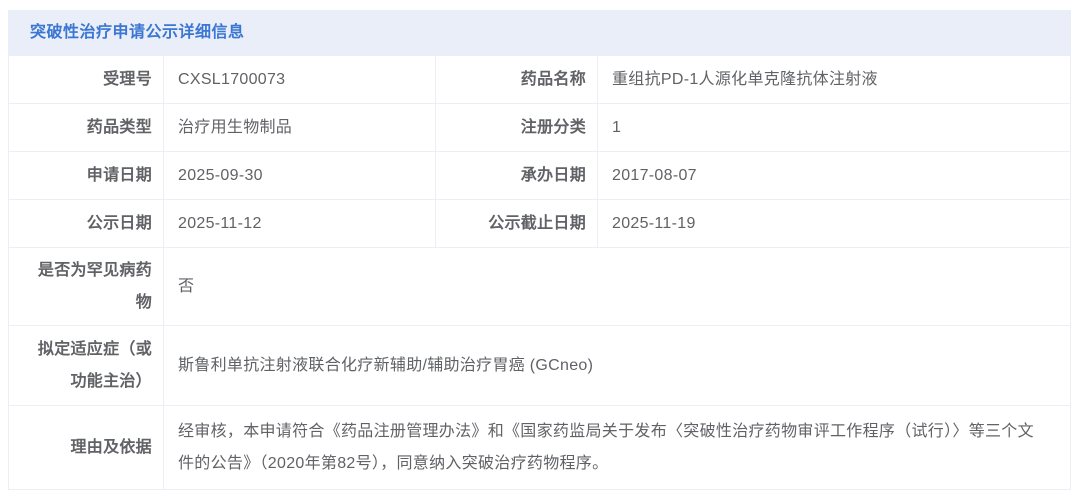 The width and height of the screenshot is (1080, 495). What do you see at coordinates (299, 175) in the screenshot?
I see `field-value-application-date: 2025-09-30` at bounding box center [299, 175].